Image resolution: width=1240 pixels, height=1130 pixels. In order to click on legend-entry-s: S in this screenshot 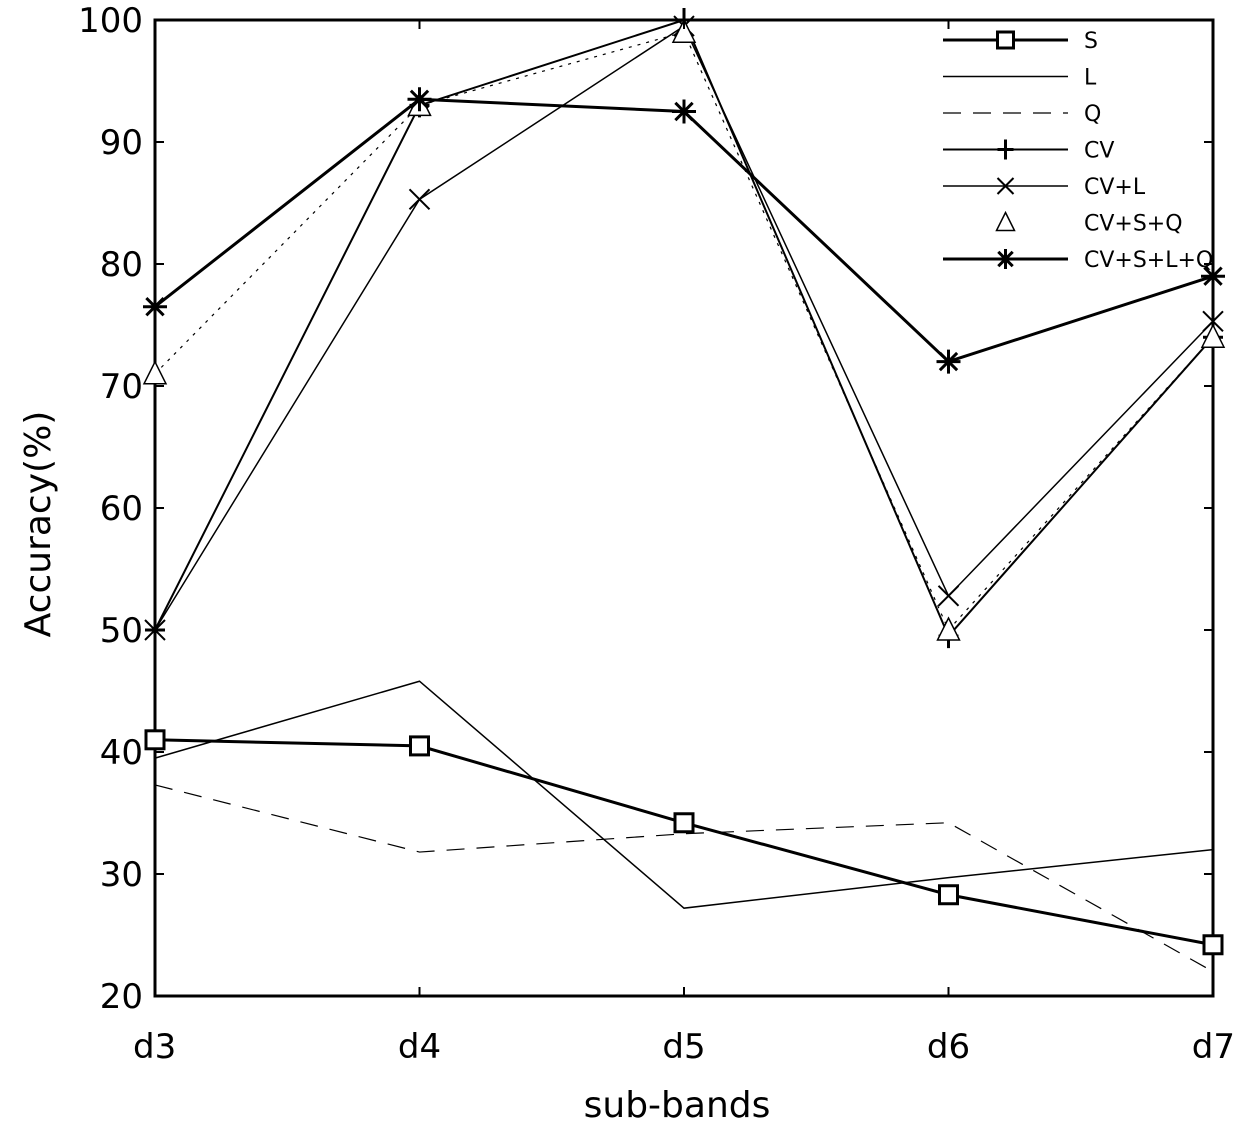, I will do `click(1020, 41)`.